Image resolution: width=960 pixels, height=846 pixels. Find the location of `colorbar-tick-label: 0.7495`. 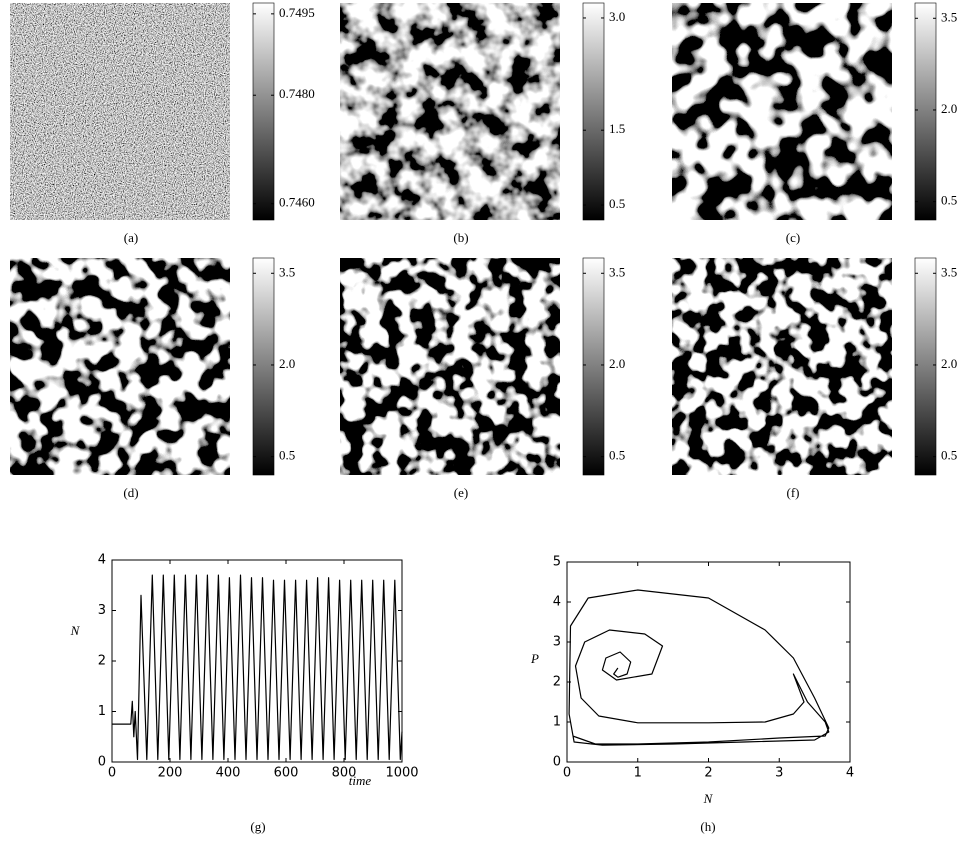

colorbar-tick-label: 0.7495 is located at coordinates (297, 12).